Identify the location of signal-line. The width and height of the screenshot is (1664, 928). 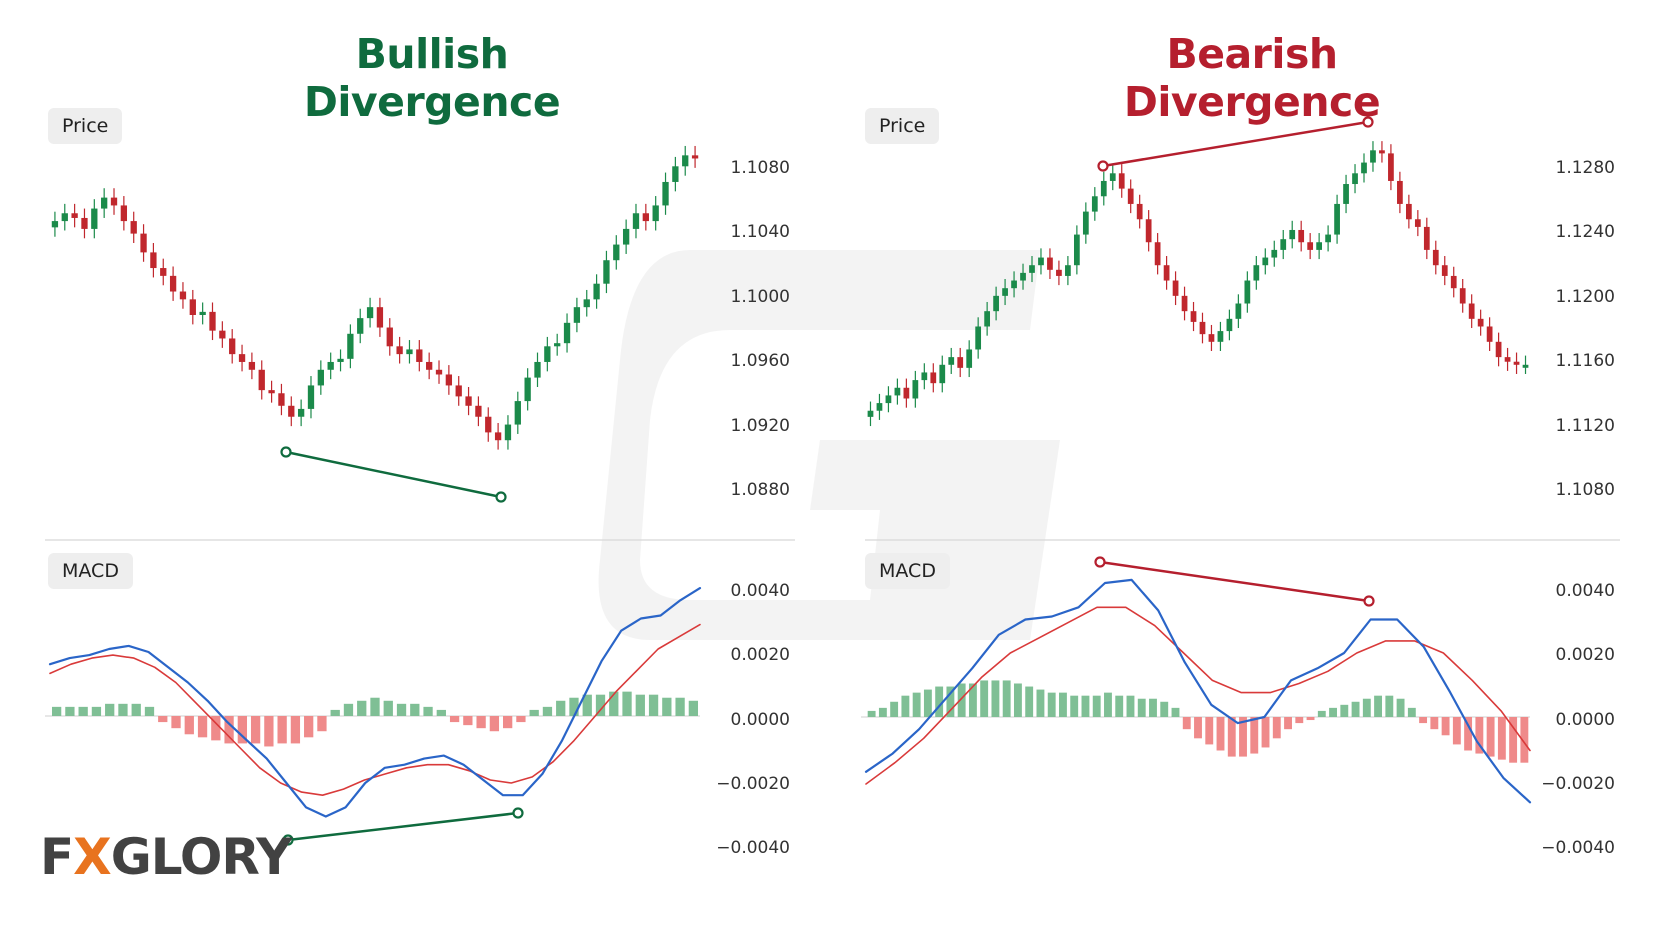
(375, 710).